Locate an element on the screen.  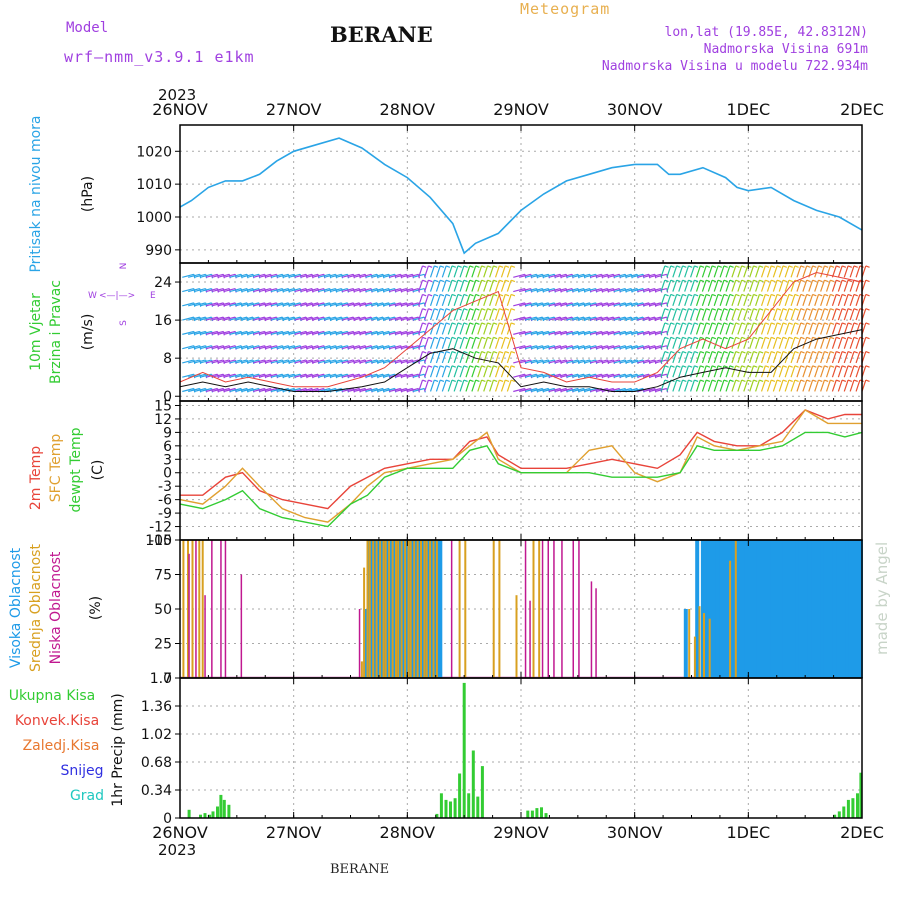
y-tick-label: 0.68 is located at coordinates (156, 763).